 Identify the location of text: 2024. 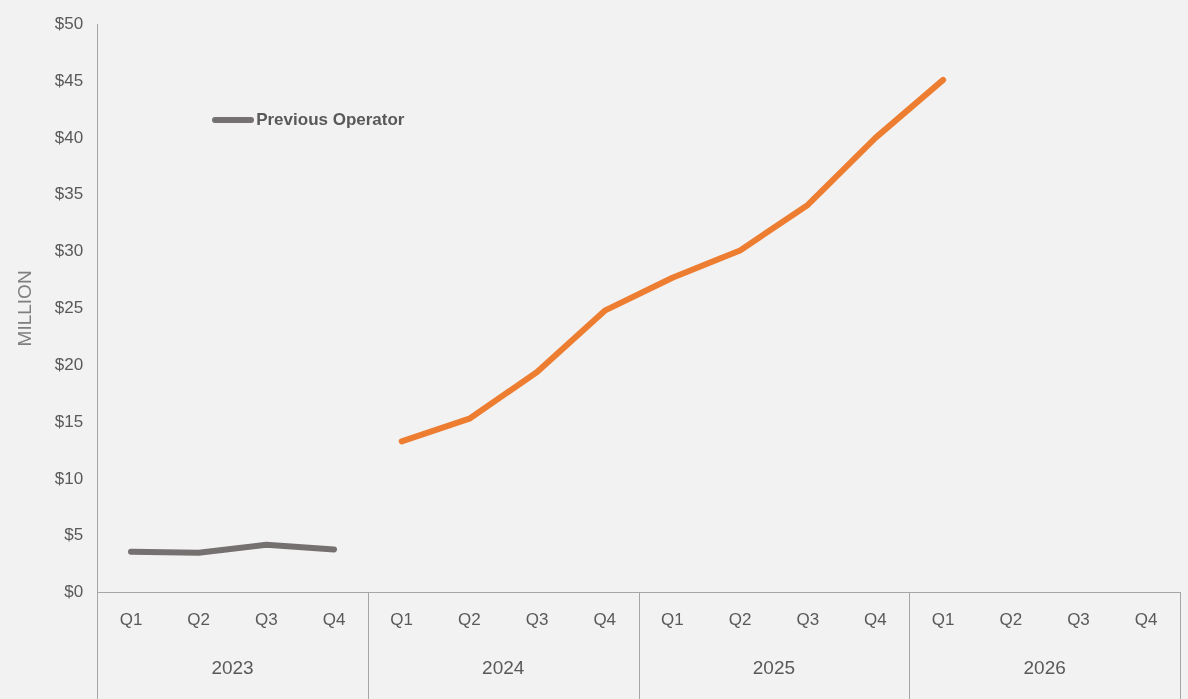
(503, 667).